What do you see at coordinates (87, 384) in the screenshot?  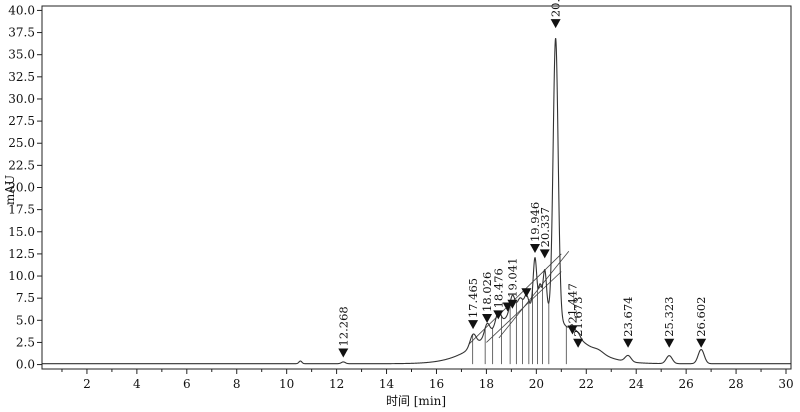 I see `x-tick-label: 2` at bounding box center [87, 384].